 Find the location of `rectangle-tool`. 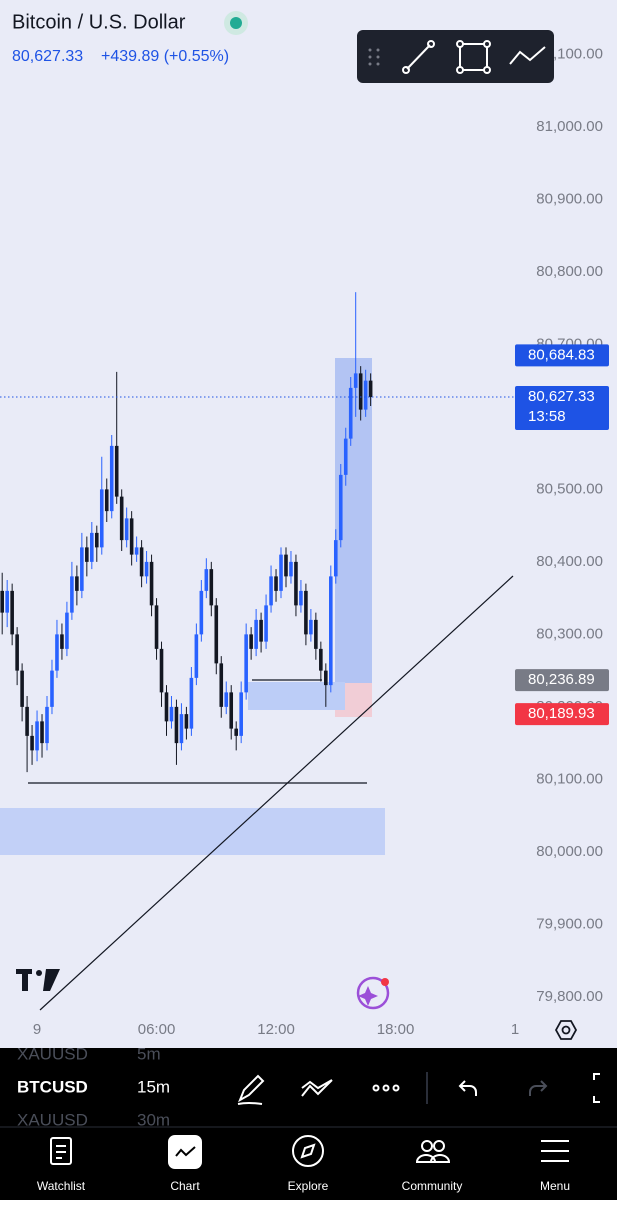

rectangle-tool is located at coordinates (473, 57).